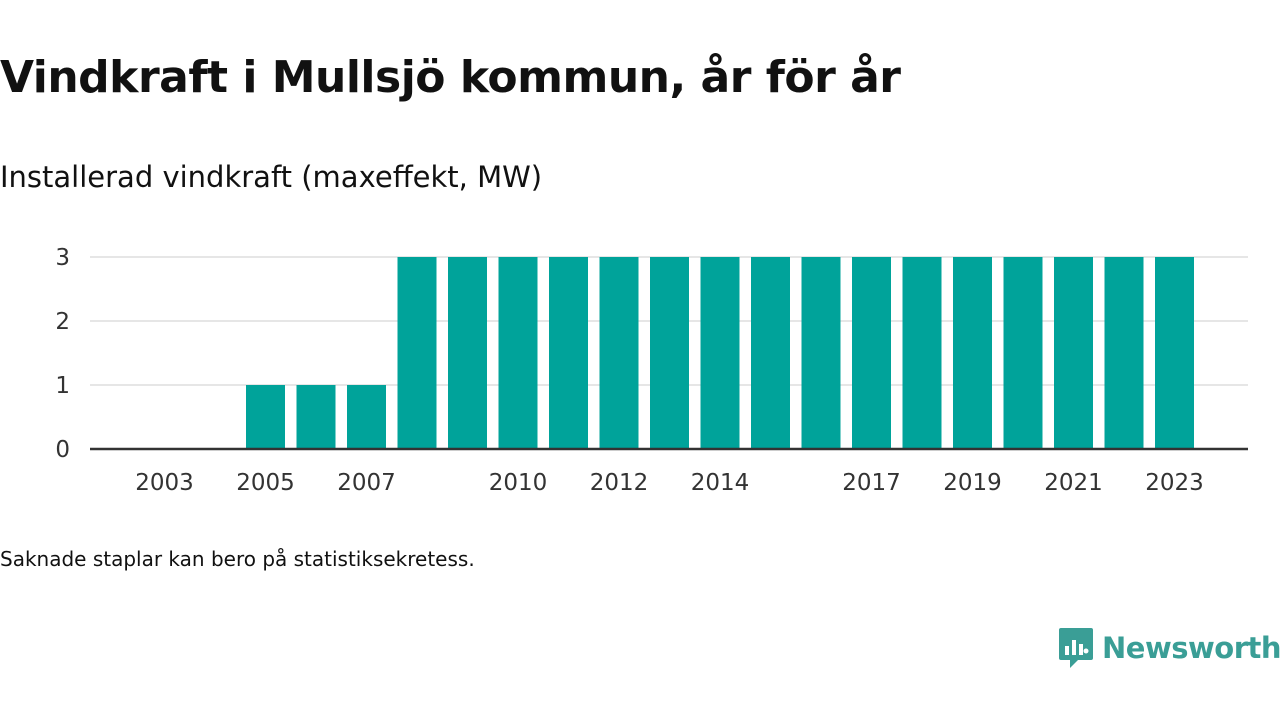 The width and height of the screenshot is (1280, 720). Describe the element at coordinates (1174, 483) in the screenshot. I see `x-tick-label: 2023` at that location.